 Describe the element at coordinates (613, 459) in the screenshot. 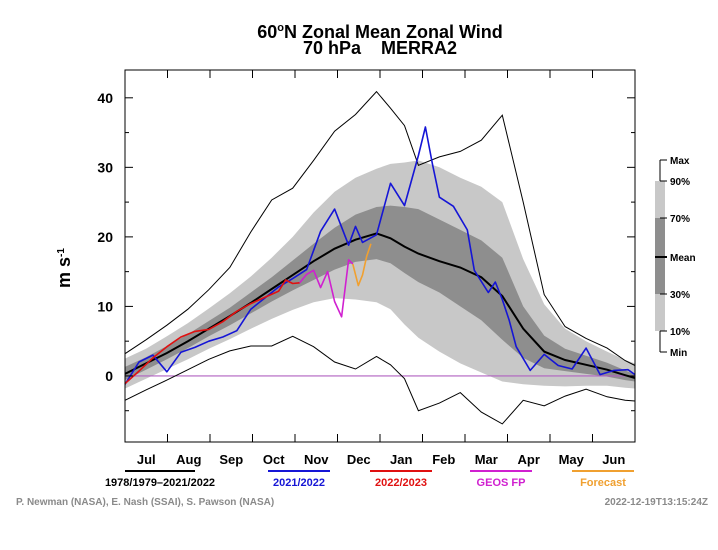

I see `x-tick-label: Jun` at that location.